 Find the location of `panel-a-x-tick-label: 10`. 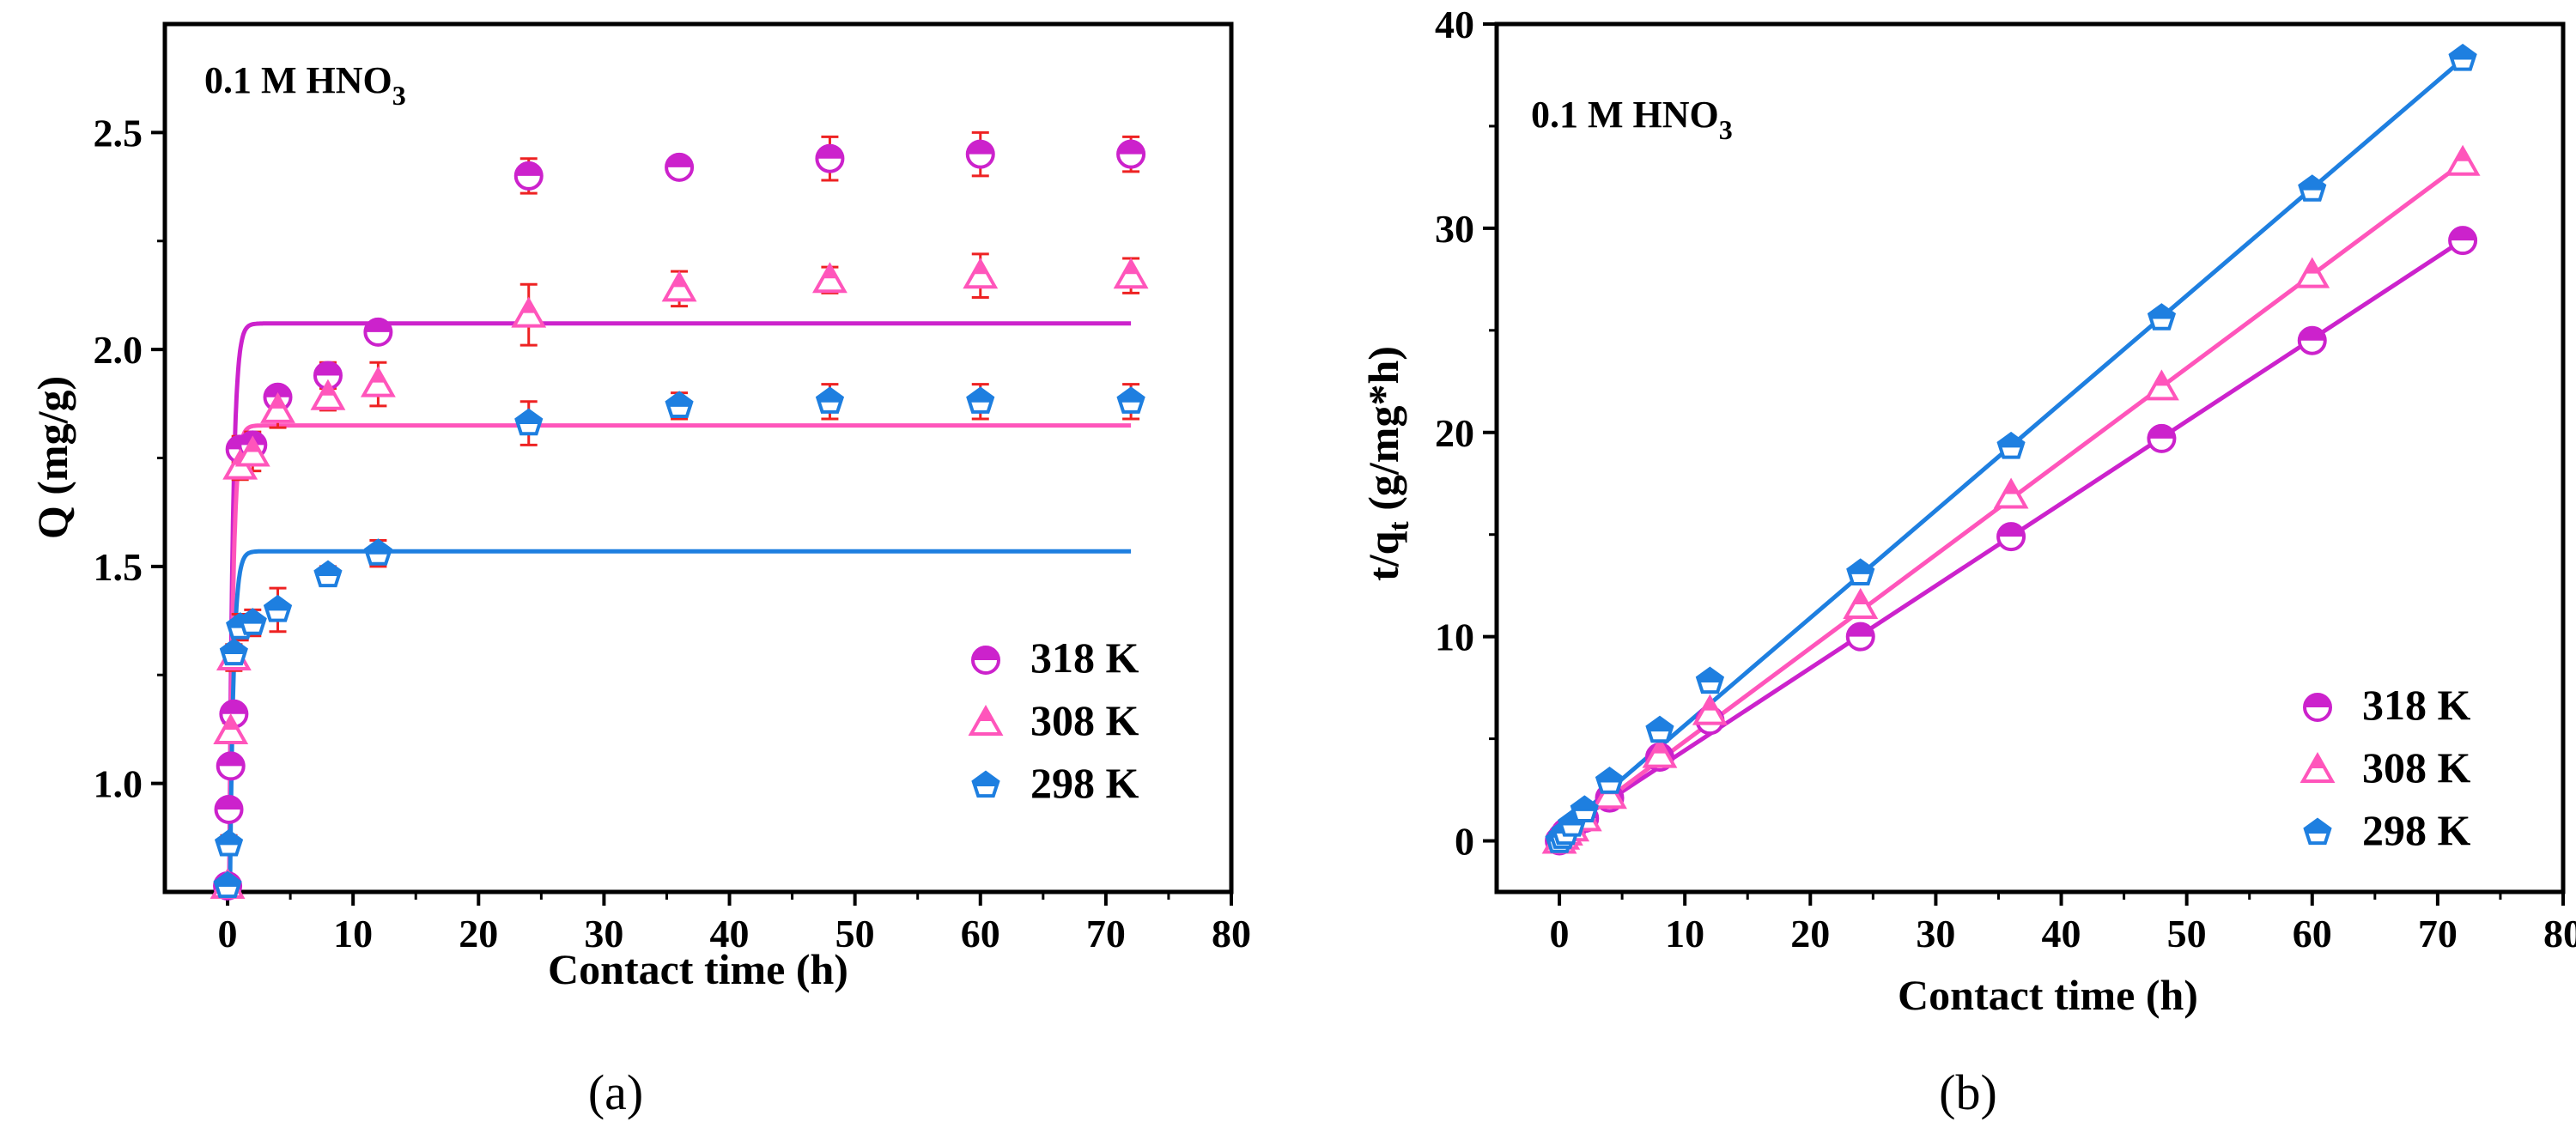

panel-a-x-tick-label: 10 is located at coordinates (353, 933).